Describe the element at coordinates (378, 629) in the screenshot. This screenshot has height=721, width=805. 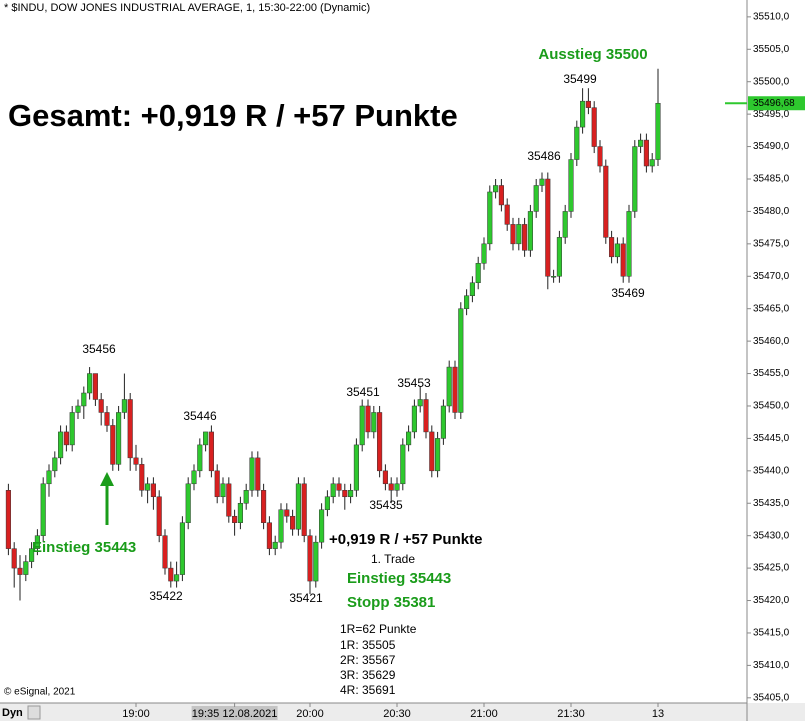
I see `risk-info: 1R=62 Punkte` at that location.